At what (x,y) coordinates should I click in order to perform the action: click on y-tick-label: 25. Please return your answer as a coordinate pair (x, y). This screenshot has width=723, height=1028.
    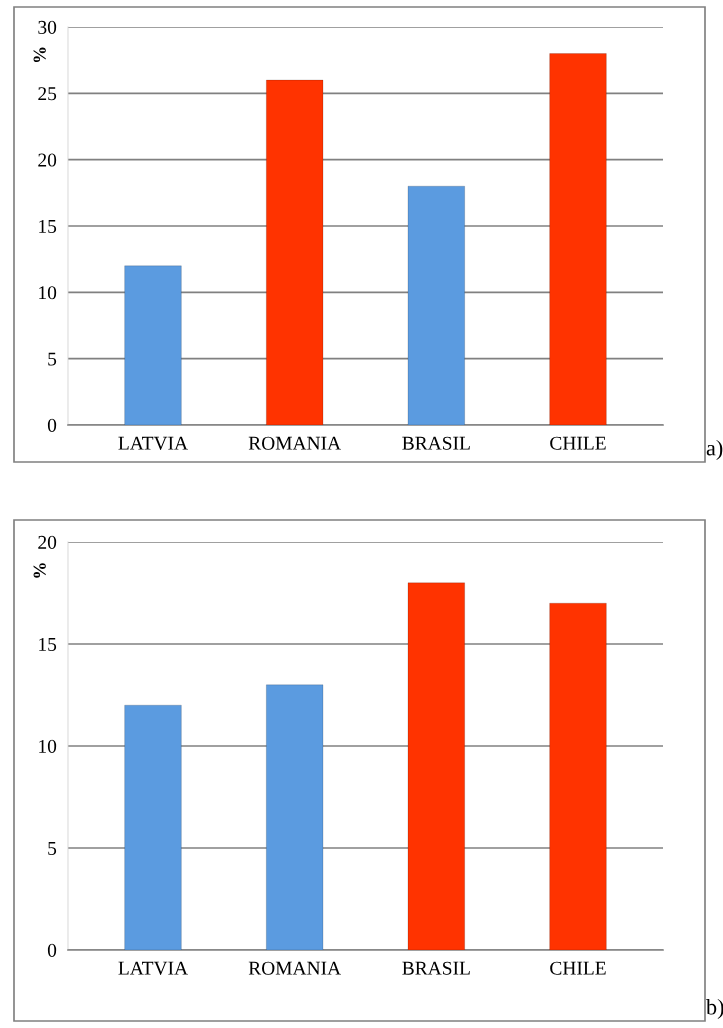
    Looking at the image, I should click on (47, 94).